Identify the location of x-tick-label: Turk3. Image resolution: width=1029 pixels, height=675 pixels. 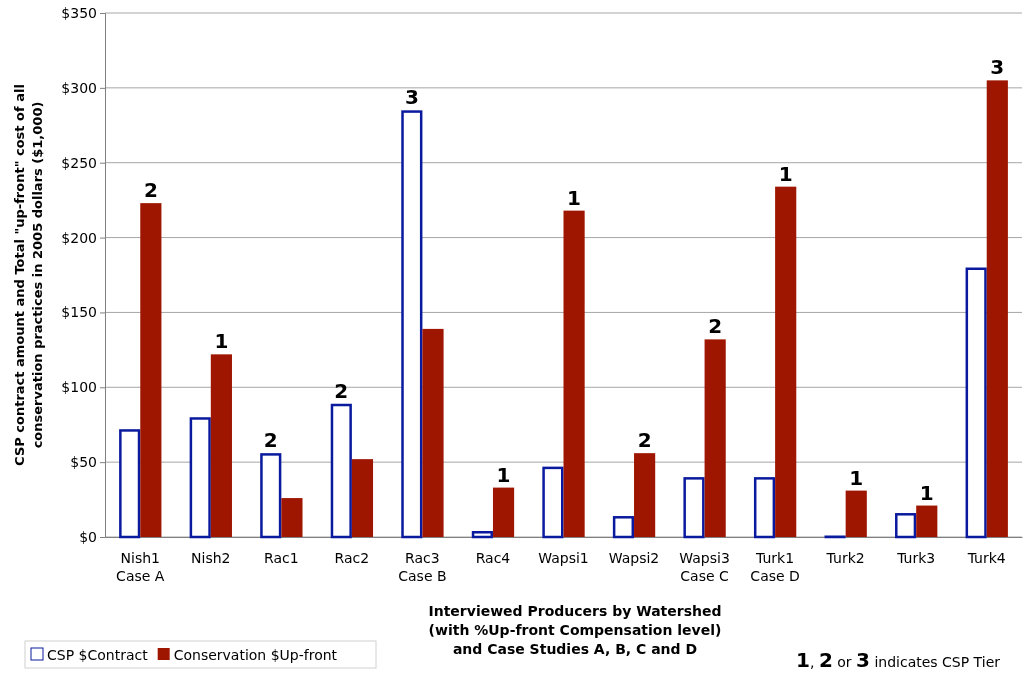
(916, 558).